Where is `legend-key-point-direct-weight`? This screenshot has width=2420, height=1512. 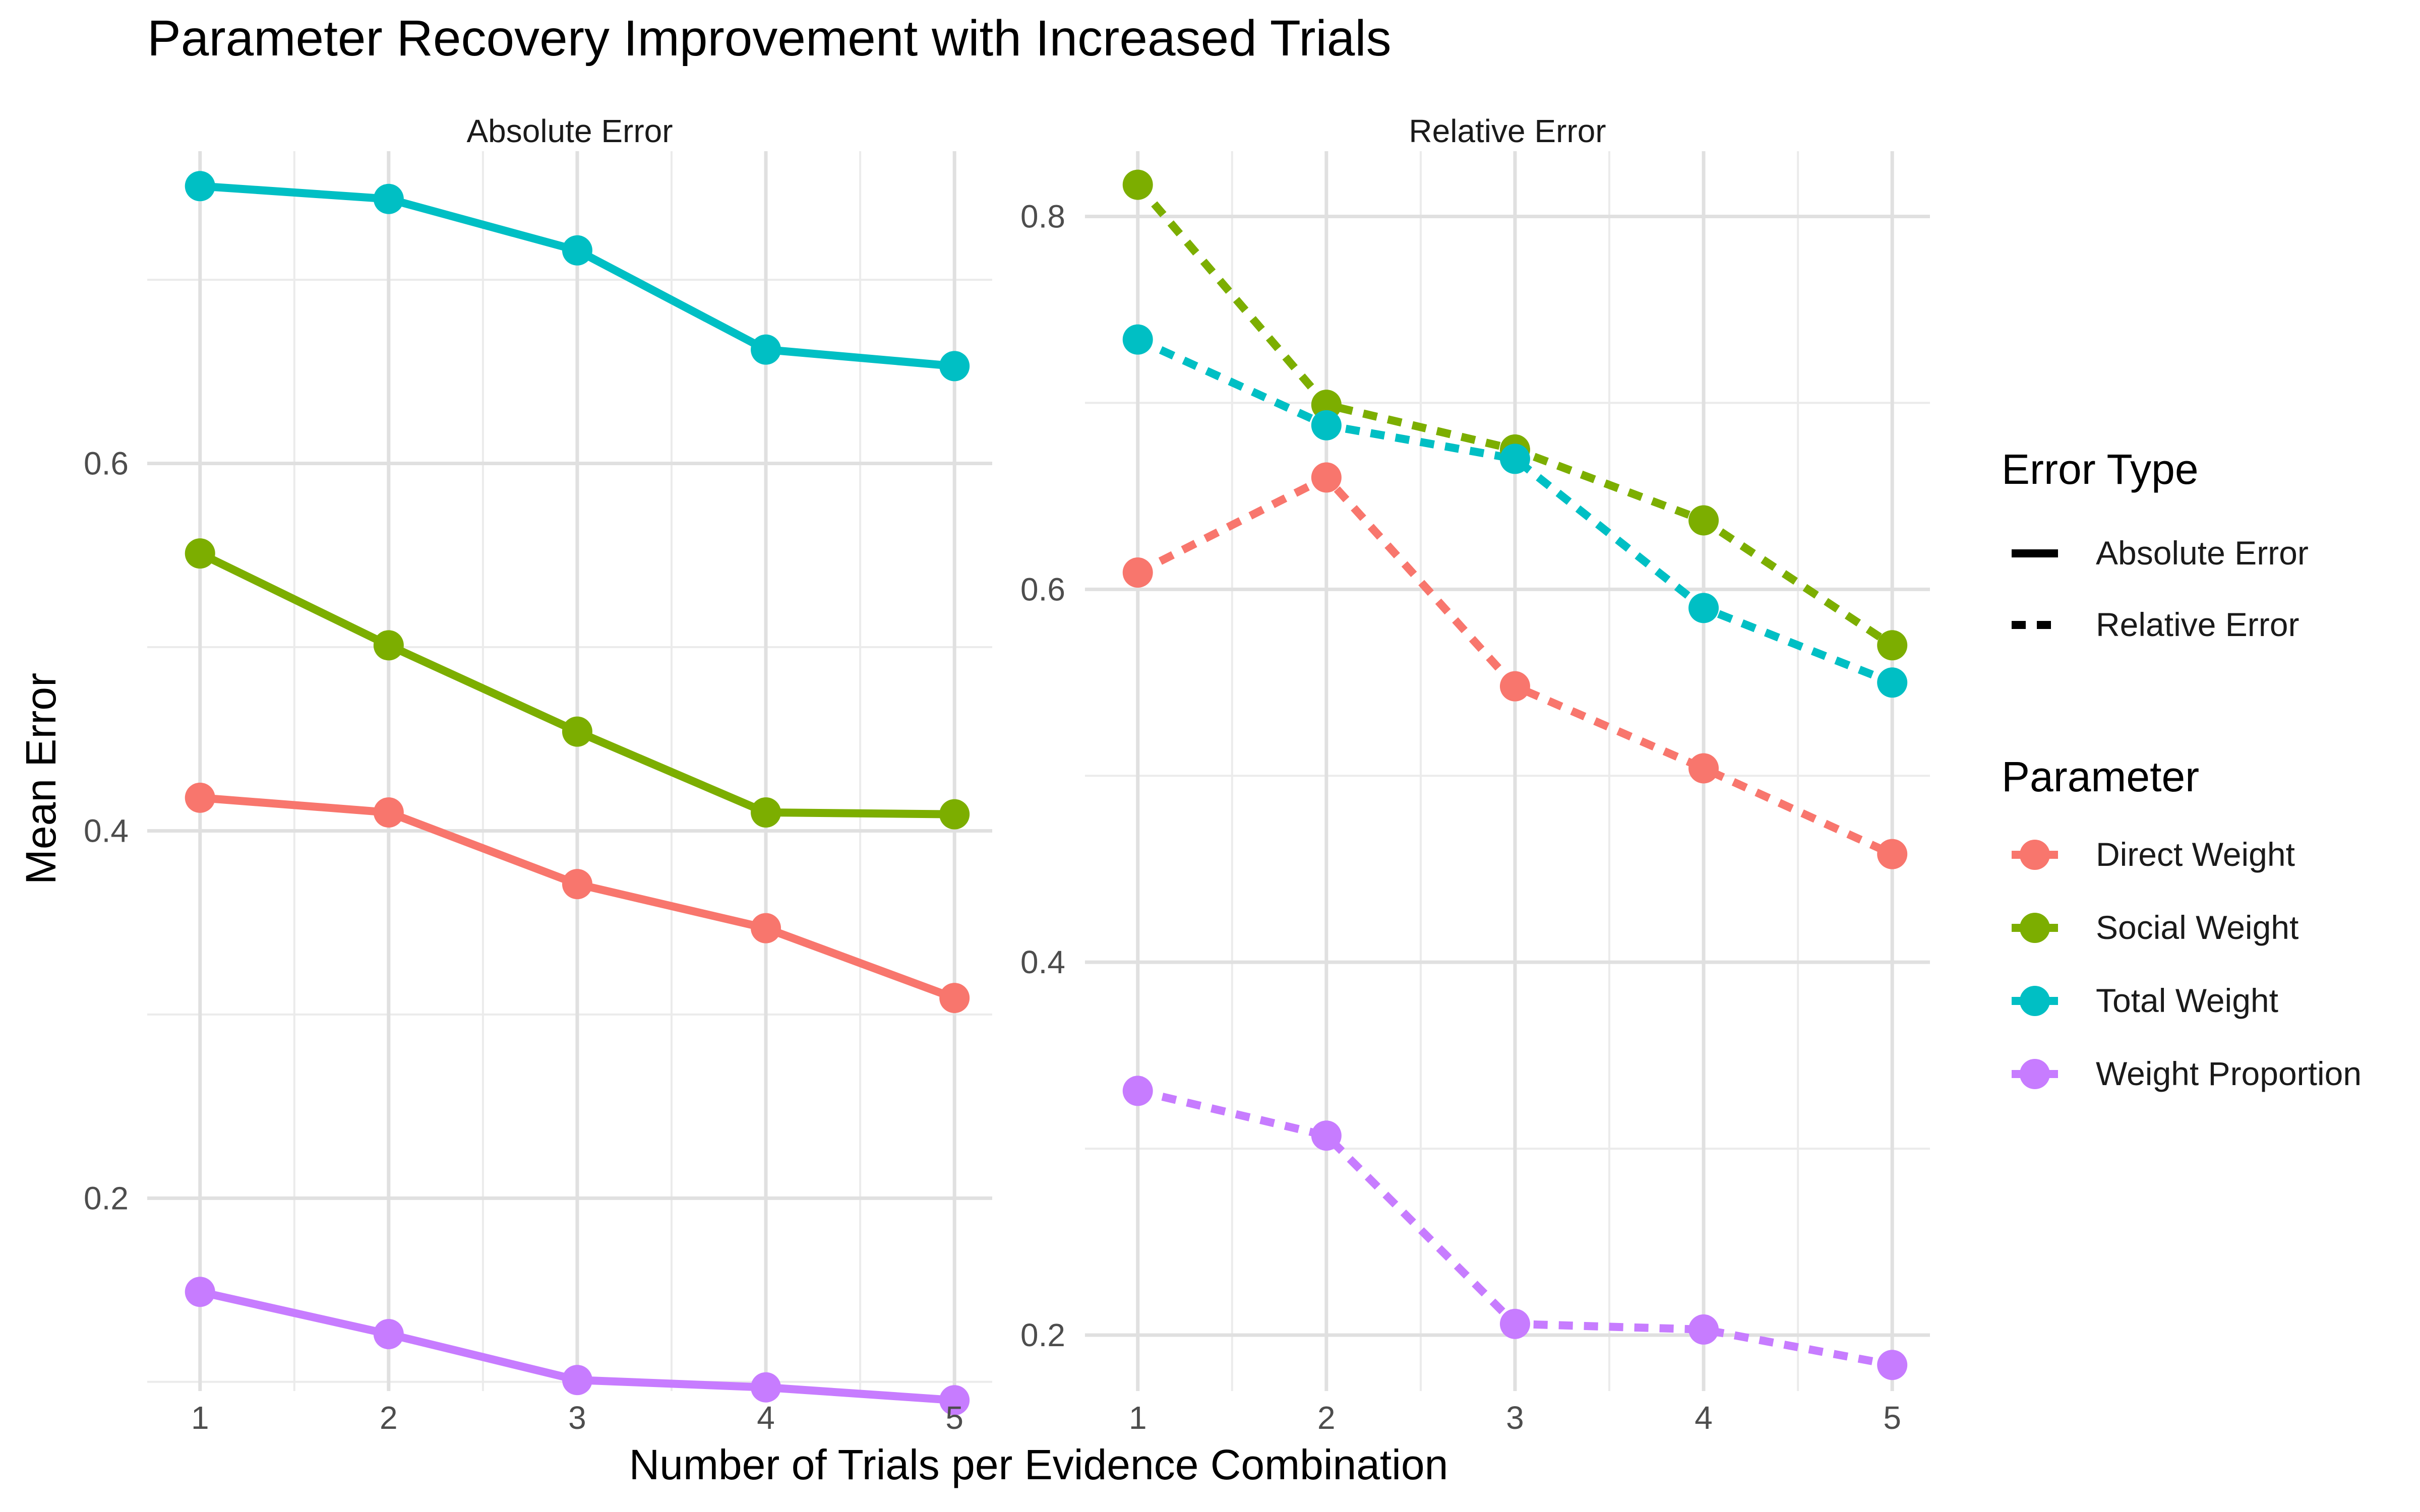
legend-key-point-direct-weight is located at coordinates (2035, 855).